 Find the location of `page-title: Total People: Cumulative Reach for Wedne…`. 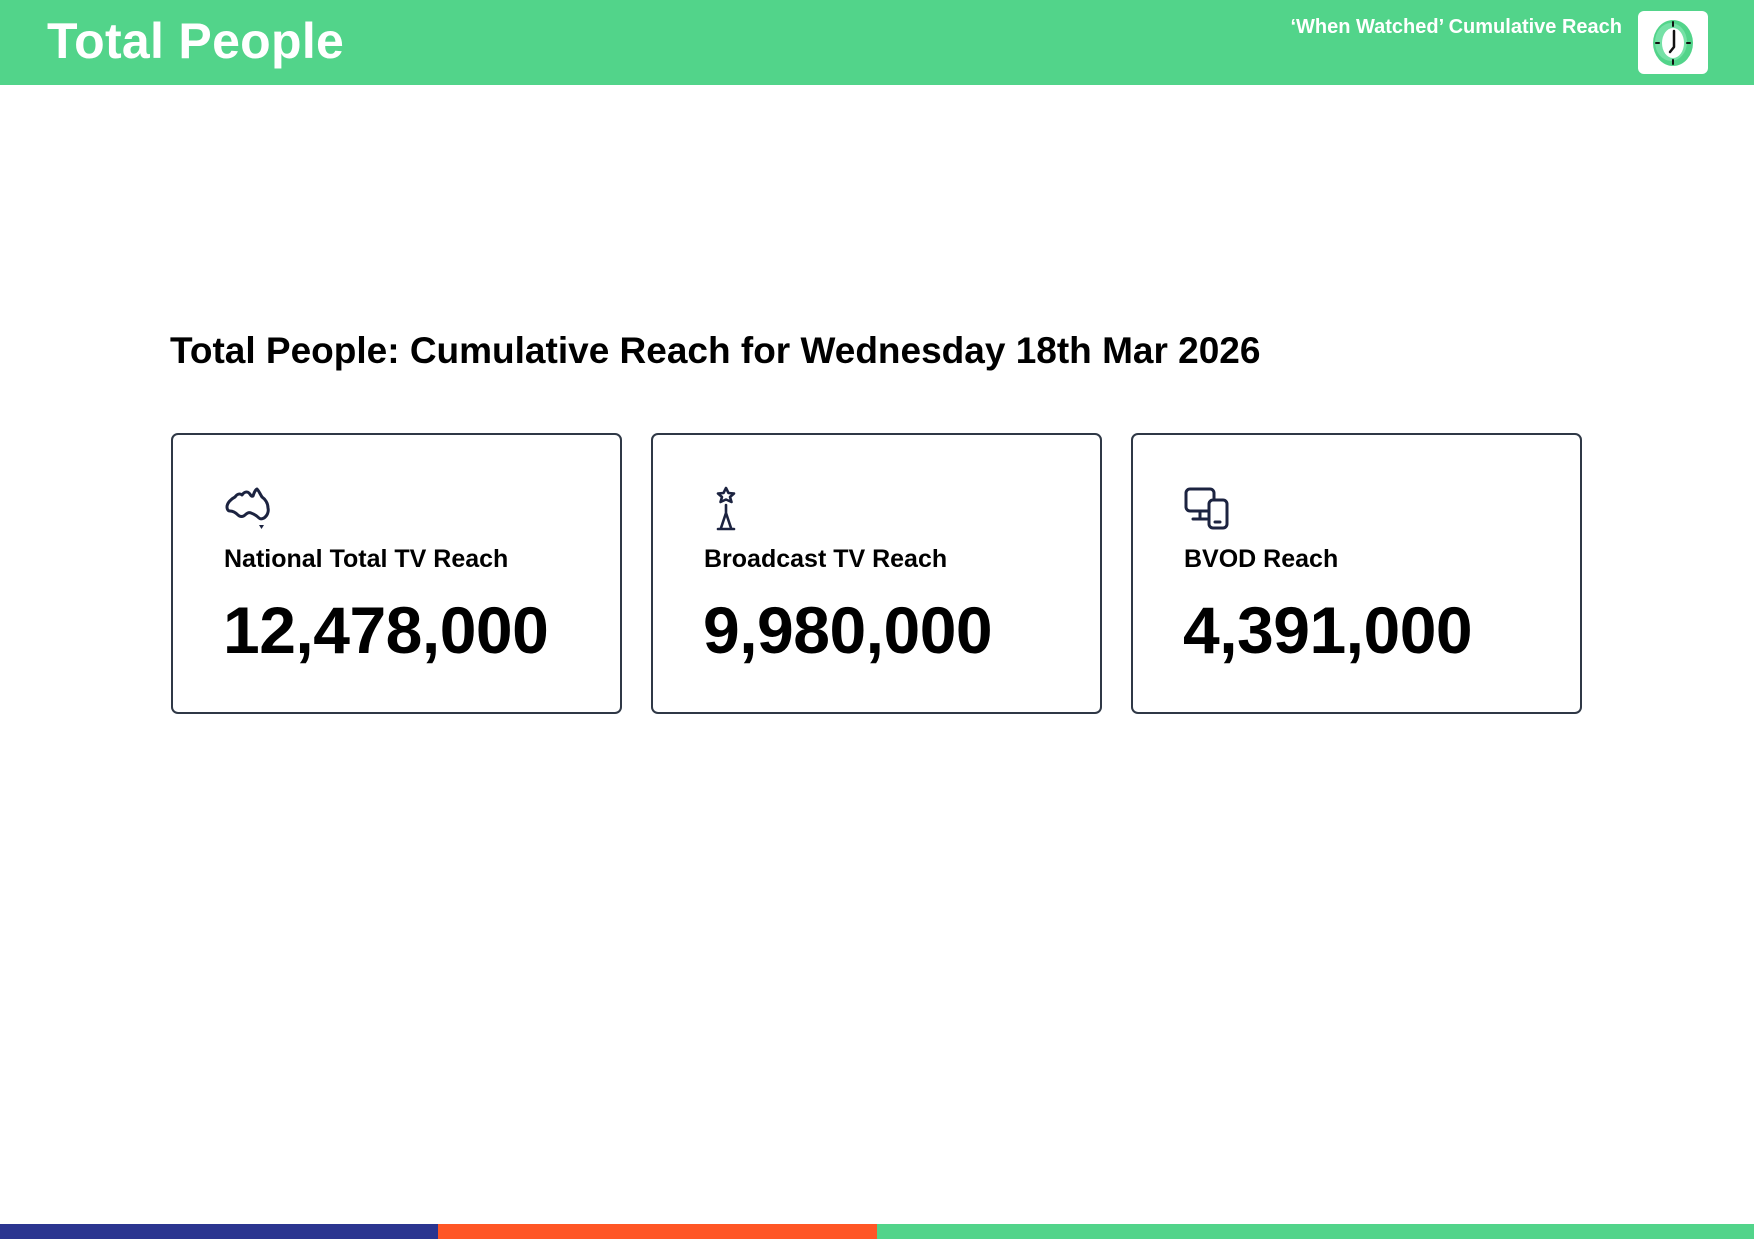

page-title: Total People: Cumulative Reach for Wedne… is located at coordinates (715, 350).